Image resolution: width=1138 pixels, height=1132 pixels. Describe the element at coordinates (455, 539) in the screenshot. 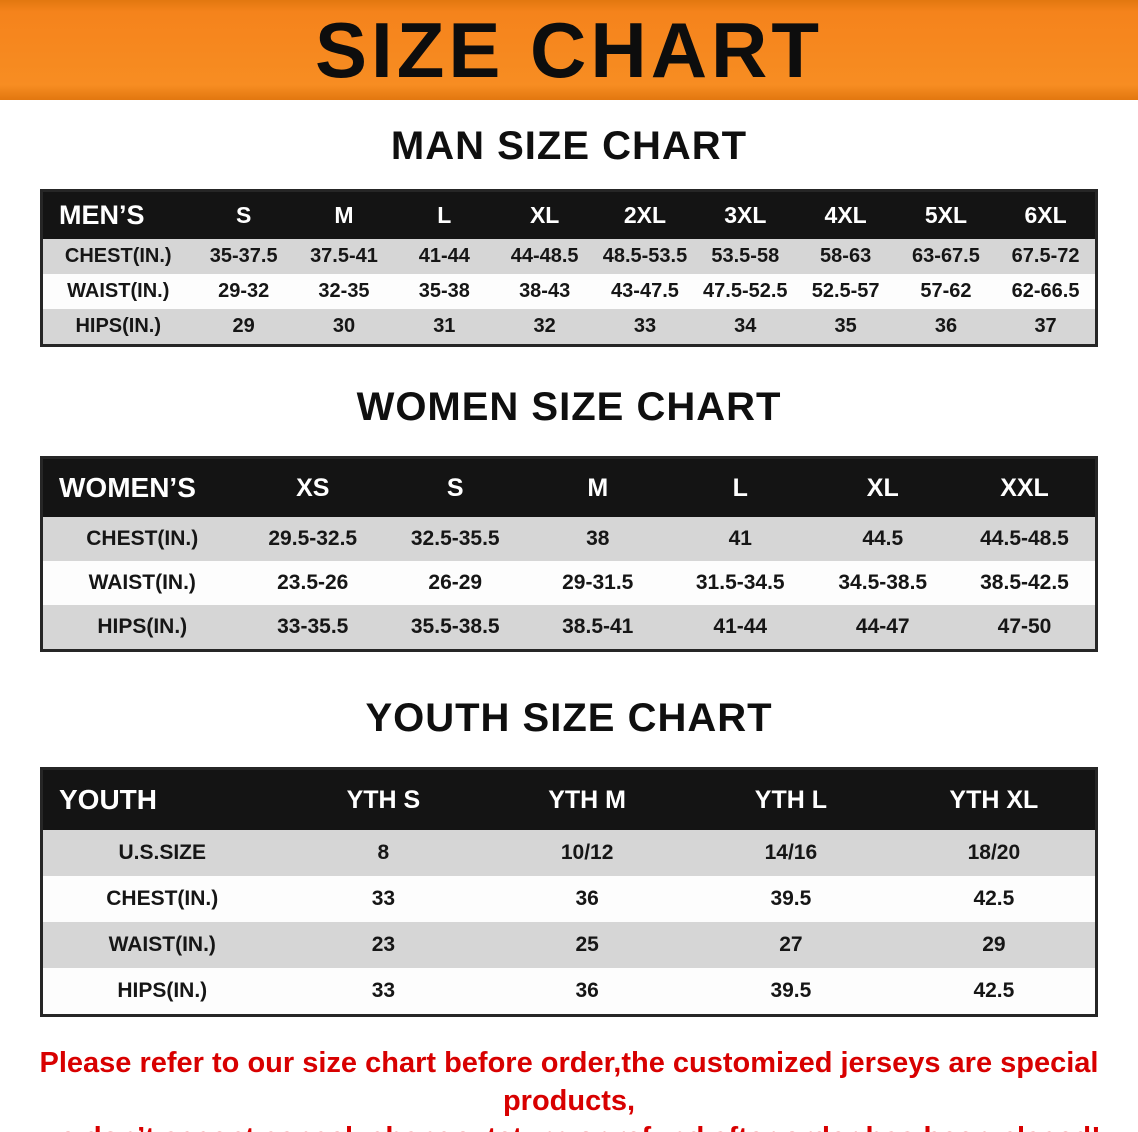

I see `size-cell: 32.5-35.5` at that location.